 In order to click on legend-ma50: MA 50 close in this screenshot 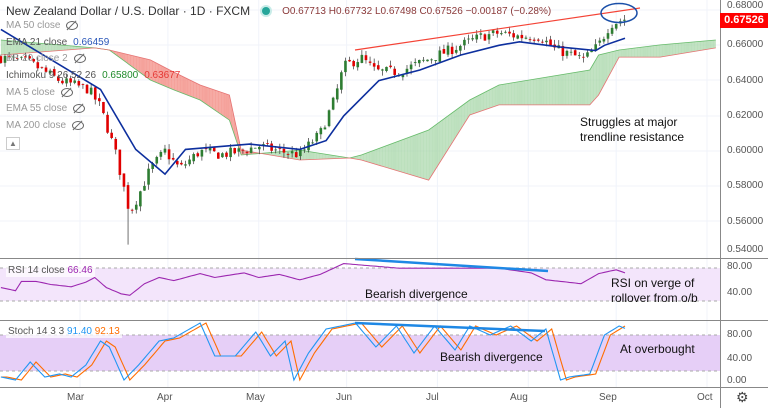, I will do `click(42, 25)`.